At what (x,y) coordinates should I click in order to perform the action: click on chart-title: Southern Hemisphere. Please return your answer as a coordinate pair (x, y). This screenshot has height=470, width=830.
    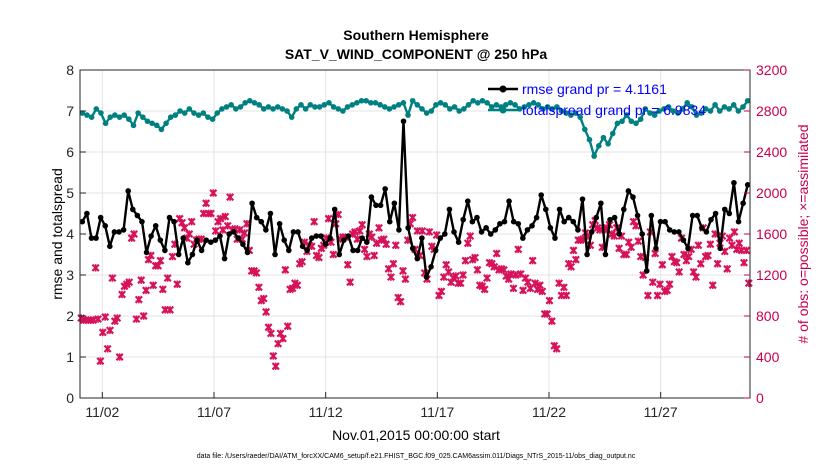
    Looking at the image, I should click on (416, 35).